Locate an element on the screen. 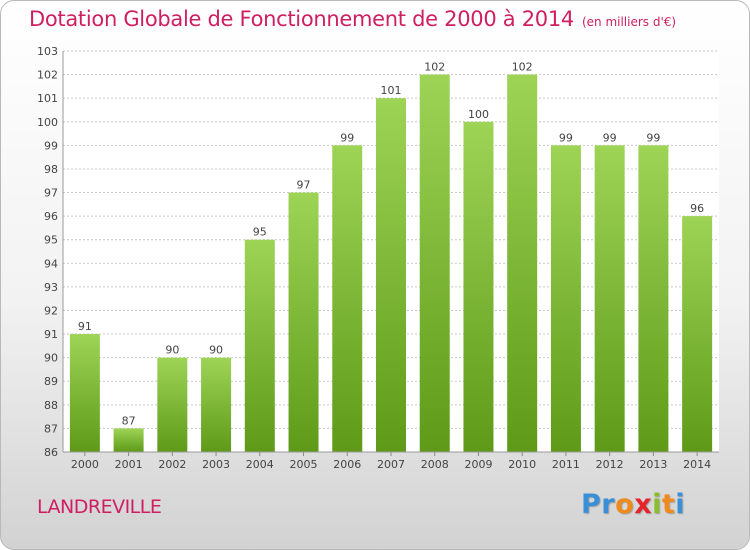  x-tick-label: 2014 is located at coordinates (697, 464).